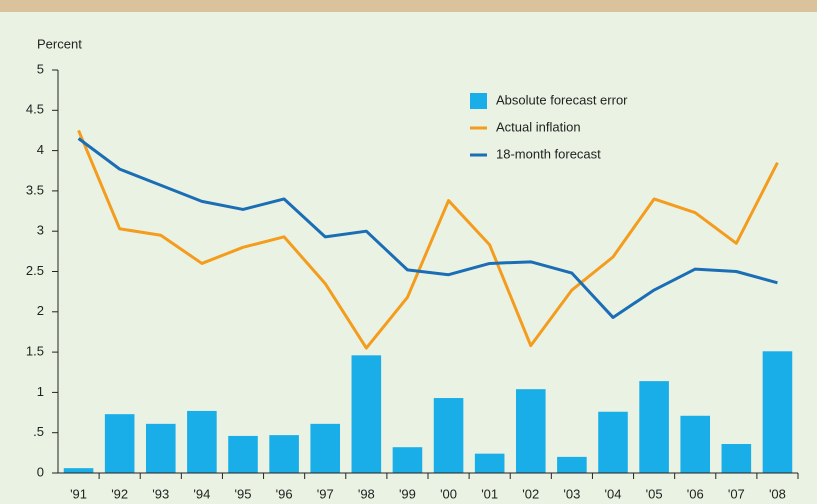  What do you see at coordinates (40, 310) in the screenshot?
I see `y-tick-label: 2` at bounding box center [40, 310].